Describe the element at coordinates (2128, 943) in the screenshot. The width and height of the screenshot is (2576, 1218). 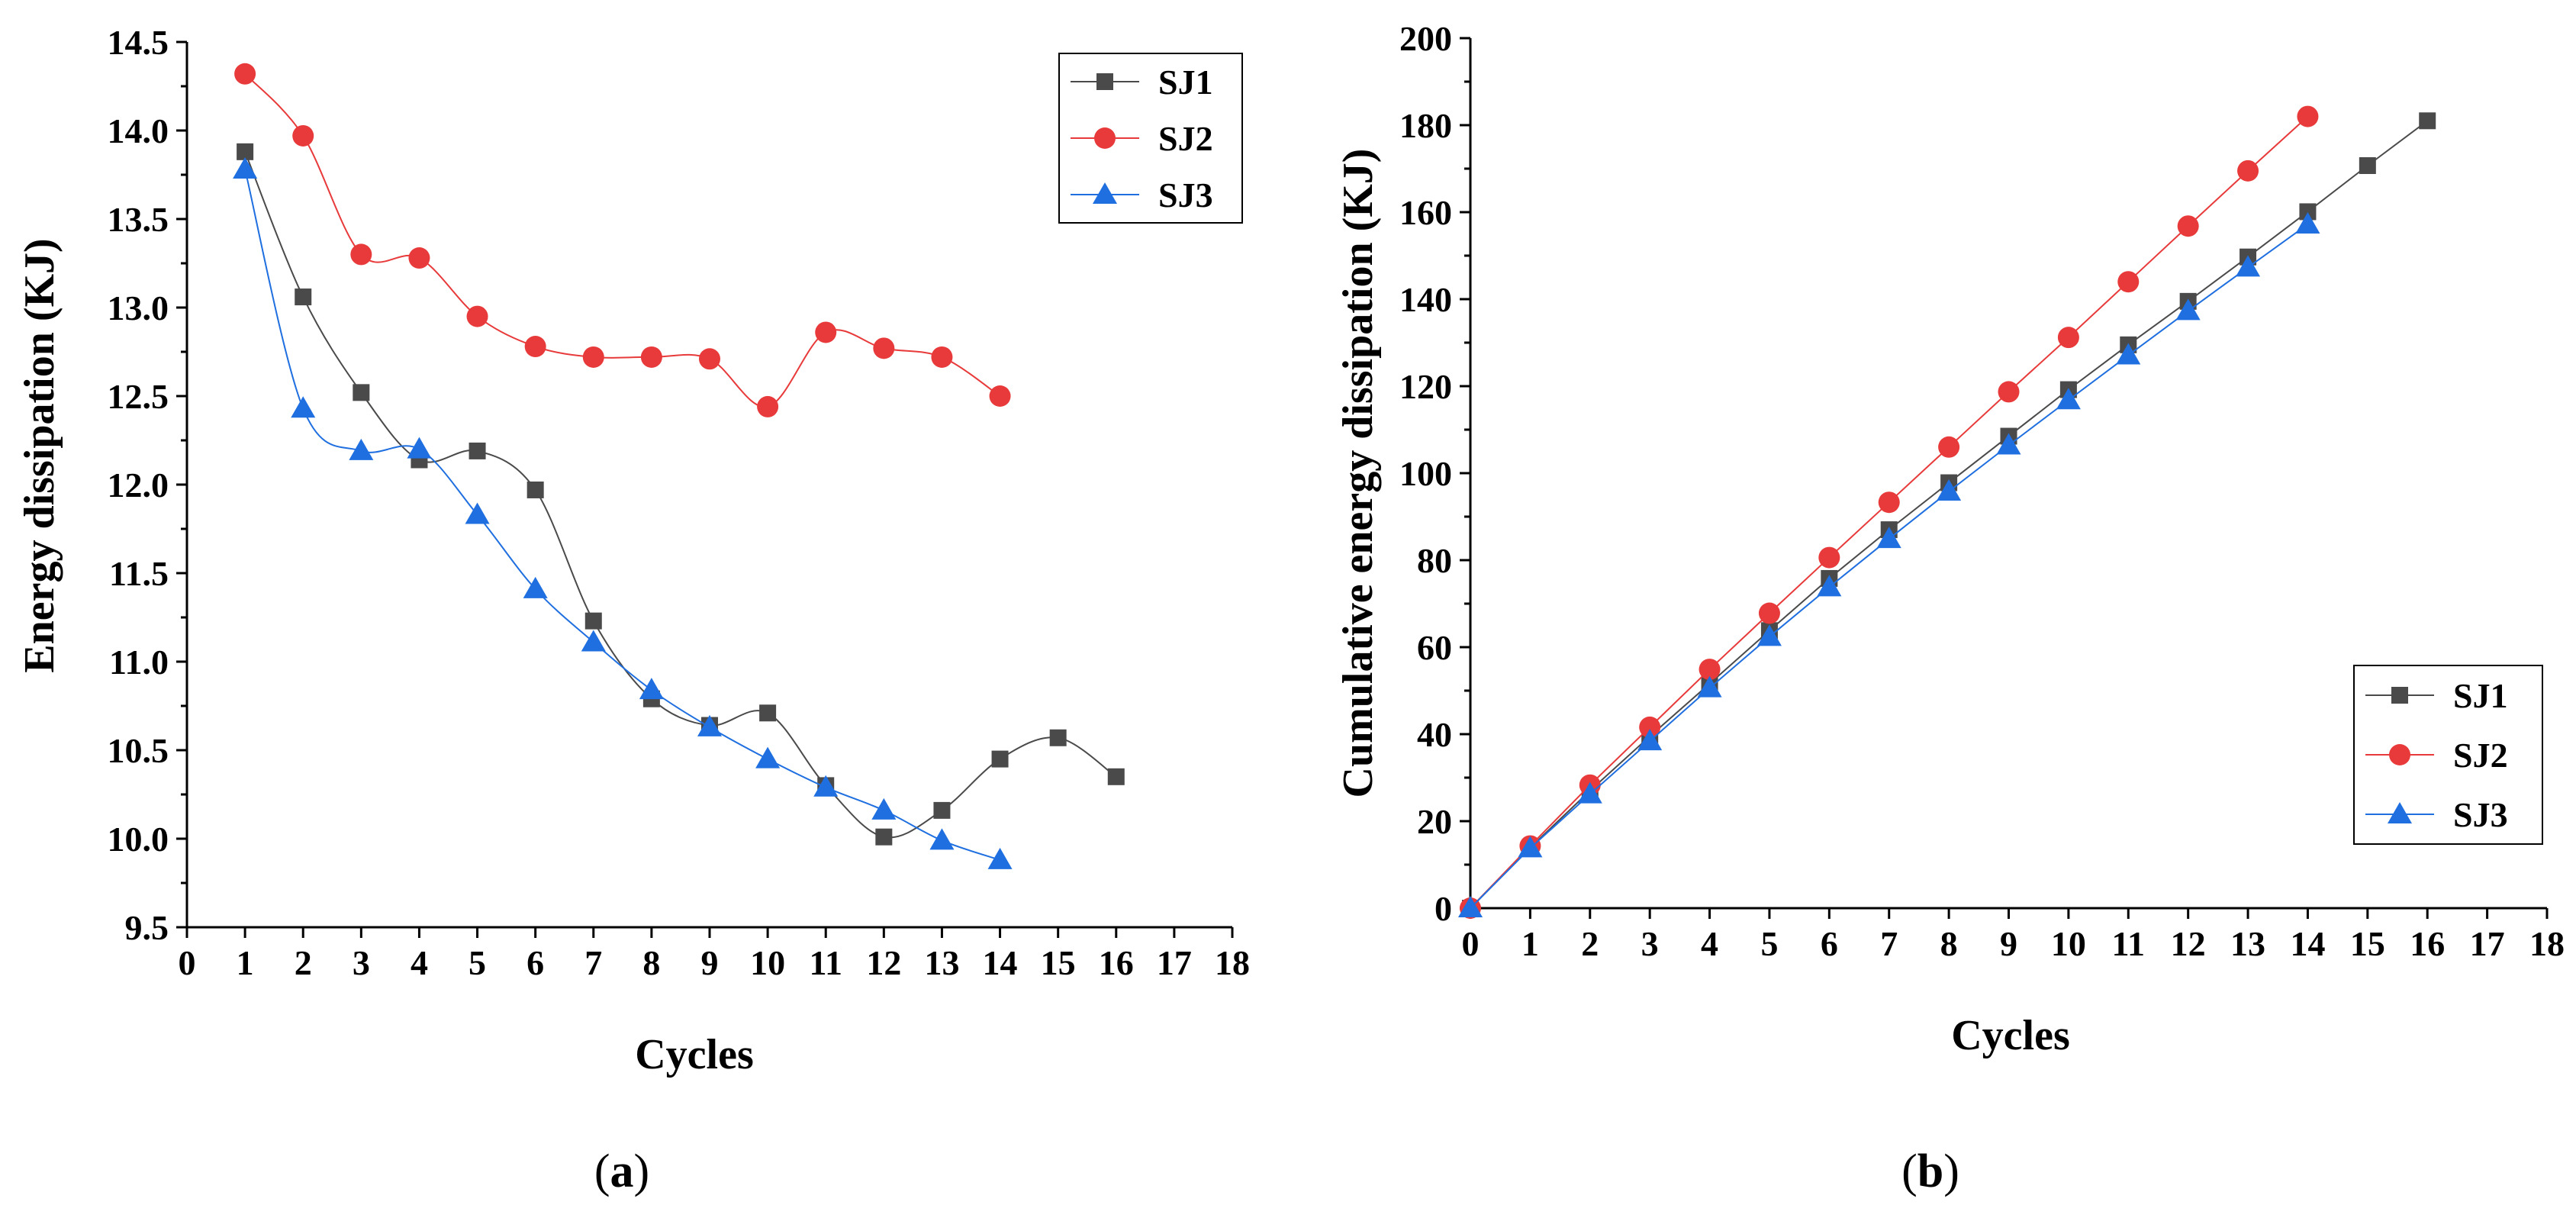
I see `chart-b-x-tick-label: 11` at that location.